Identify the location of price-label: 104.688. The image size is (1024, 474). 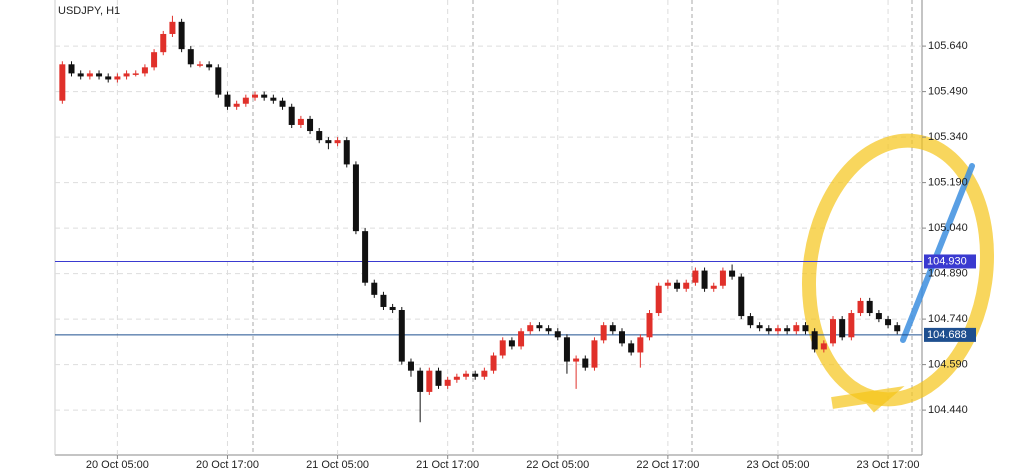
(947, 335).